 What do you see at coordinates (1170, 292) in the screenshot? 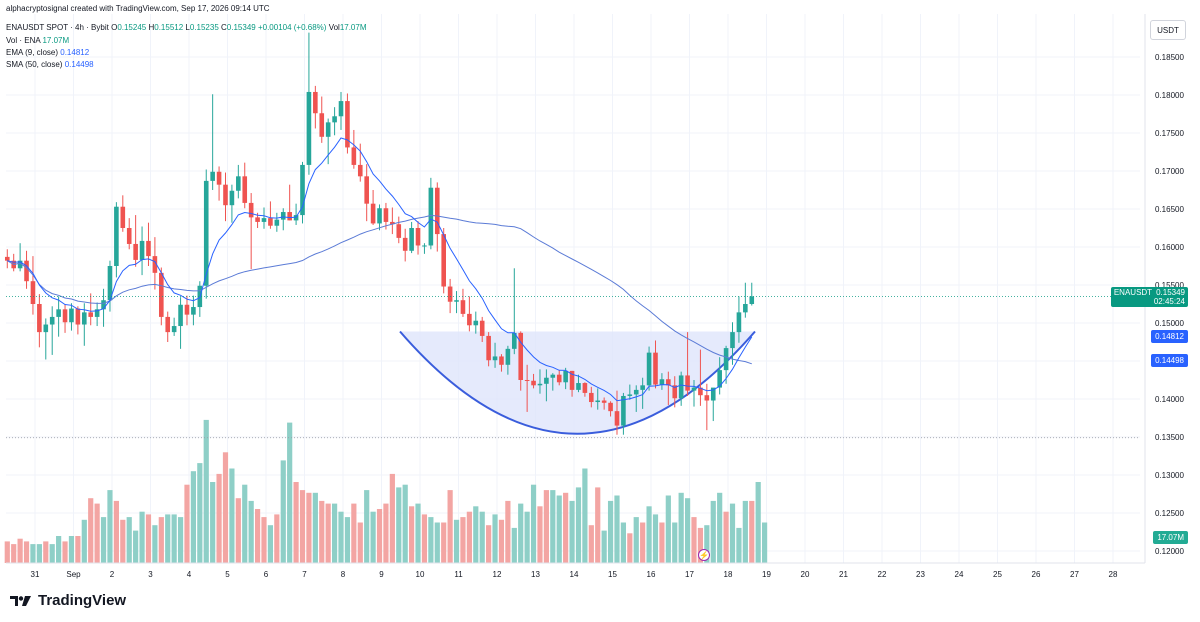
I see `tag-price: 0.15349` at bounding box center [1170, 292].